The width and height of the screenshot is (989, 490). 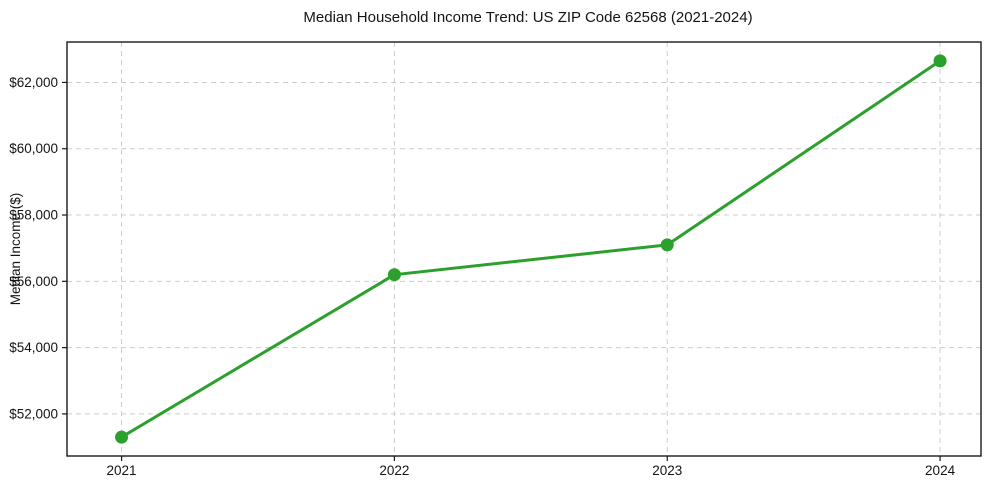 What do you see at coordinates (33, 281) in the screenshot?
I see `y-tick-label: $56,000` at bounding box center [33, 281].